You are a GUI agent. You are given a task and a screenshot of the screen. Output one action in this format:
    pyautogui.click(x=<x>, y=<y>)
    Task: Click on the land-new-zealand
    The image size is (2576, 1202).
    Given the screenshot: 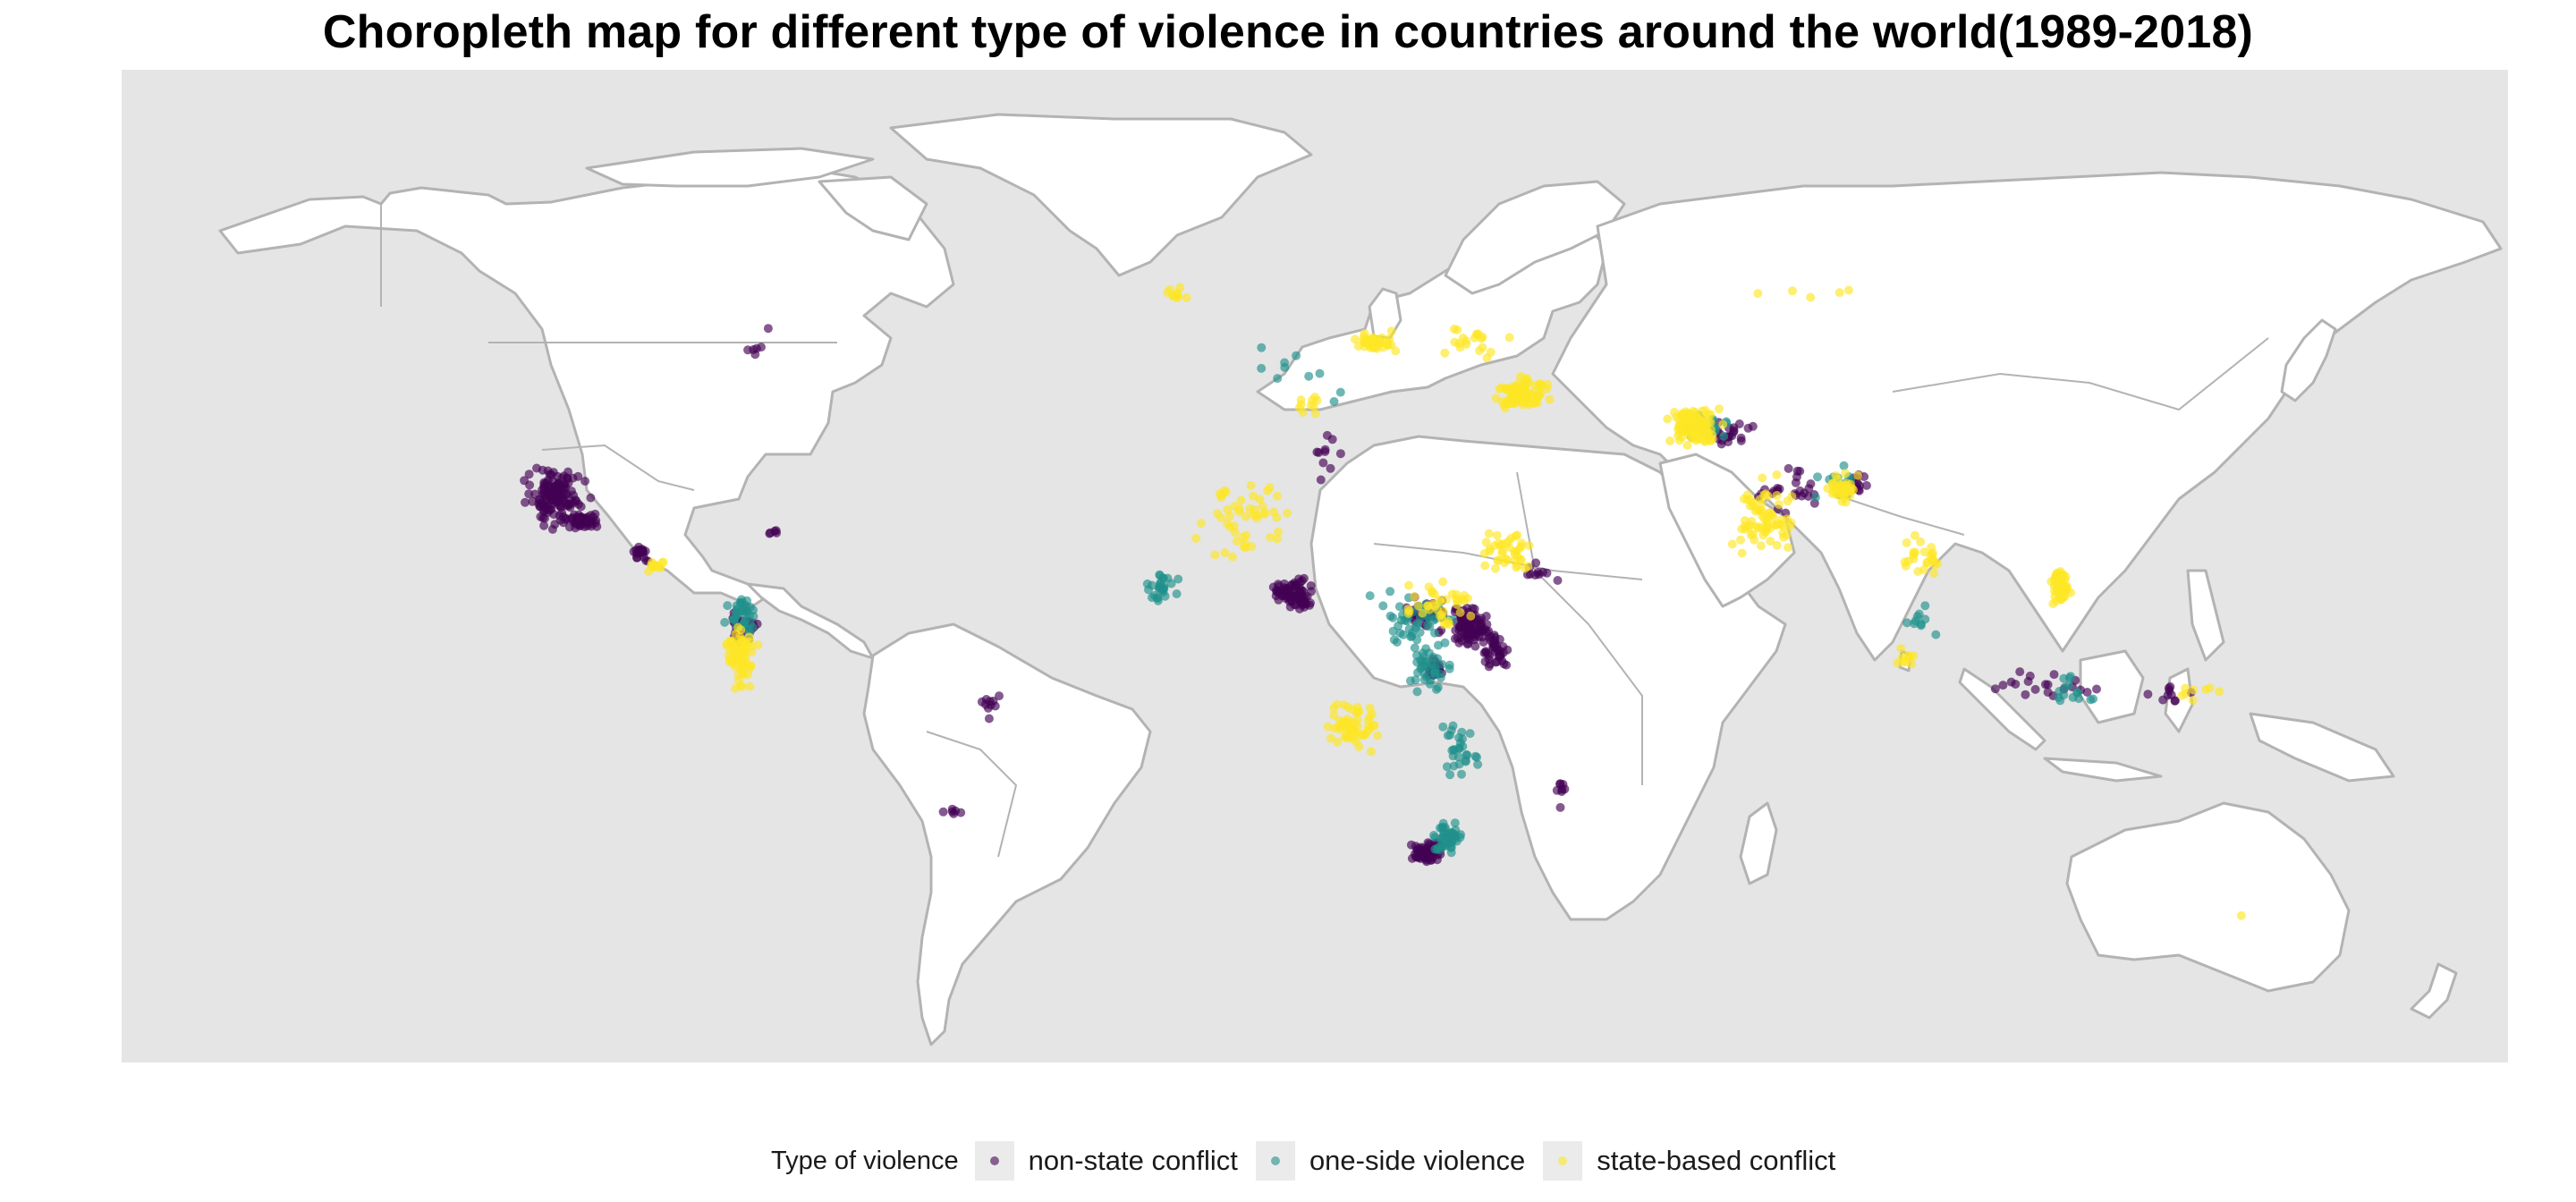 What is the action you would take?
    pyautogui.click(x=2434, y=991)
    